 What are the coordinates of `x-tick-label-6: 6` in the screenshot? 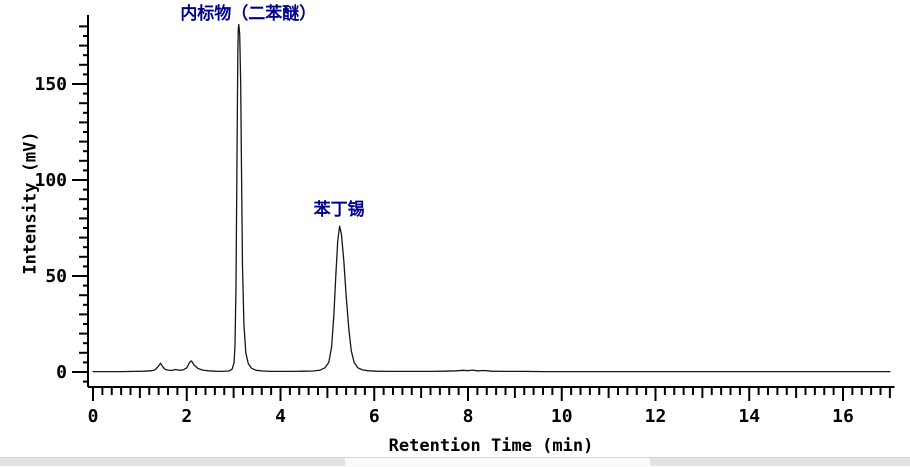 It's located at (374, 416).